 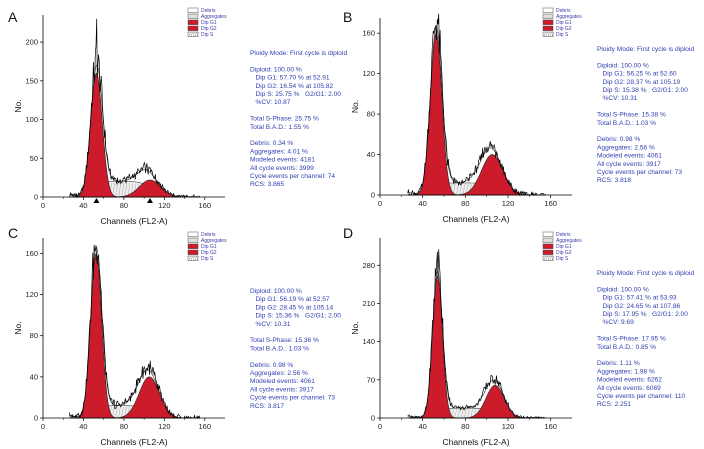 I want to click on y-tick-label: 50, so click(x=34, y=158).